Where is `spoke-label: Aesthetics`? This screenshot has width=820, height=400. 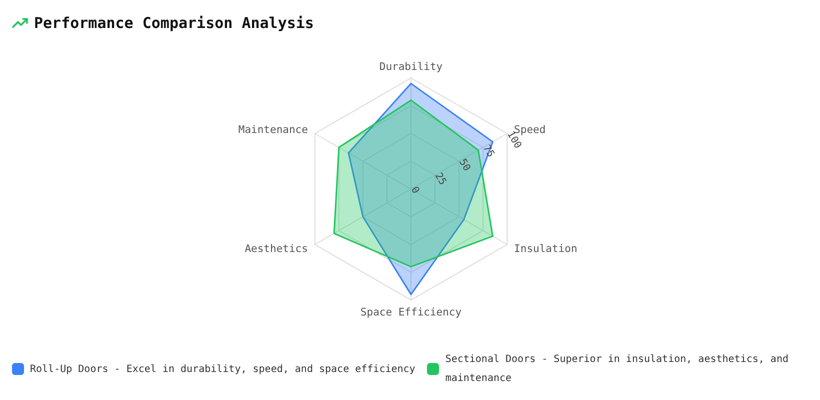
spoke-label: Aesthetics is located at coordinates (276, 249).